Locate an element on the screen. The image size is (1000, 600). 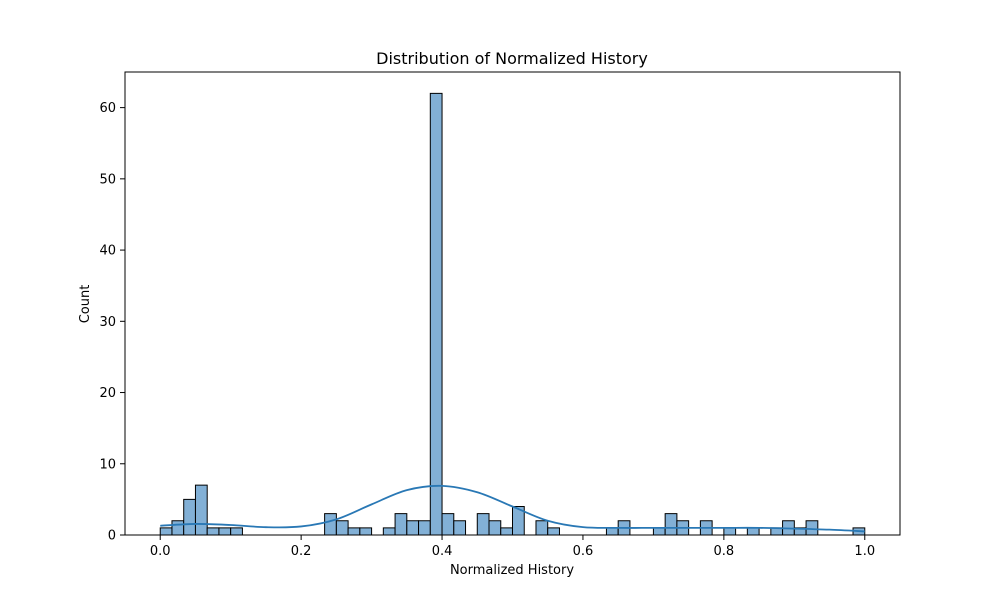
y-tick-label-1: 10 is located at coordinates (107, 464).